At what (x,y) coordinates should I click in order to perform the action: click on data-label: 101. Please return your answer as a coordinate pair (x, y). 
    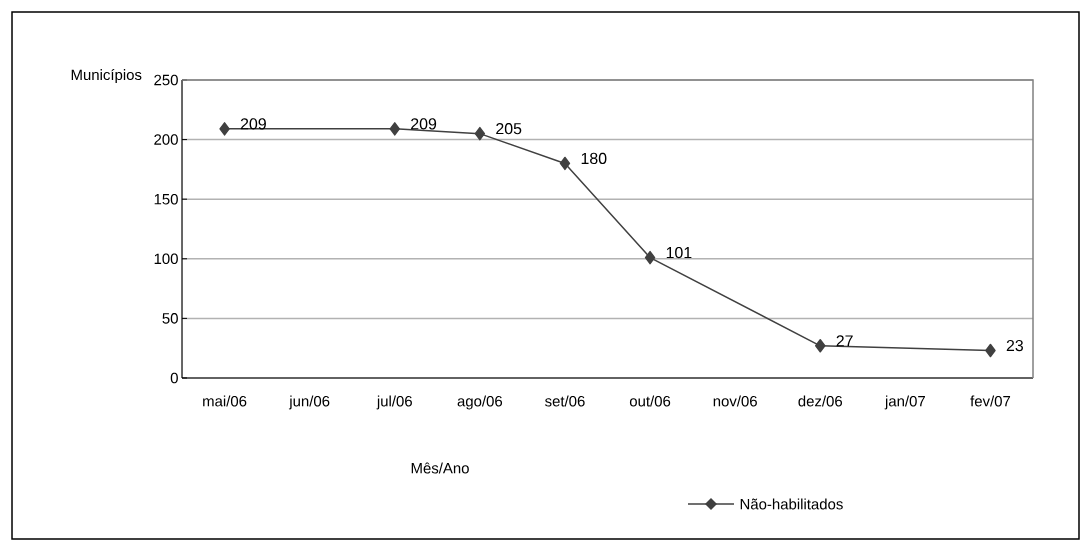
    Looking at the image, I should click on (679, 252).